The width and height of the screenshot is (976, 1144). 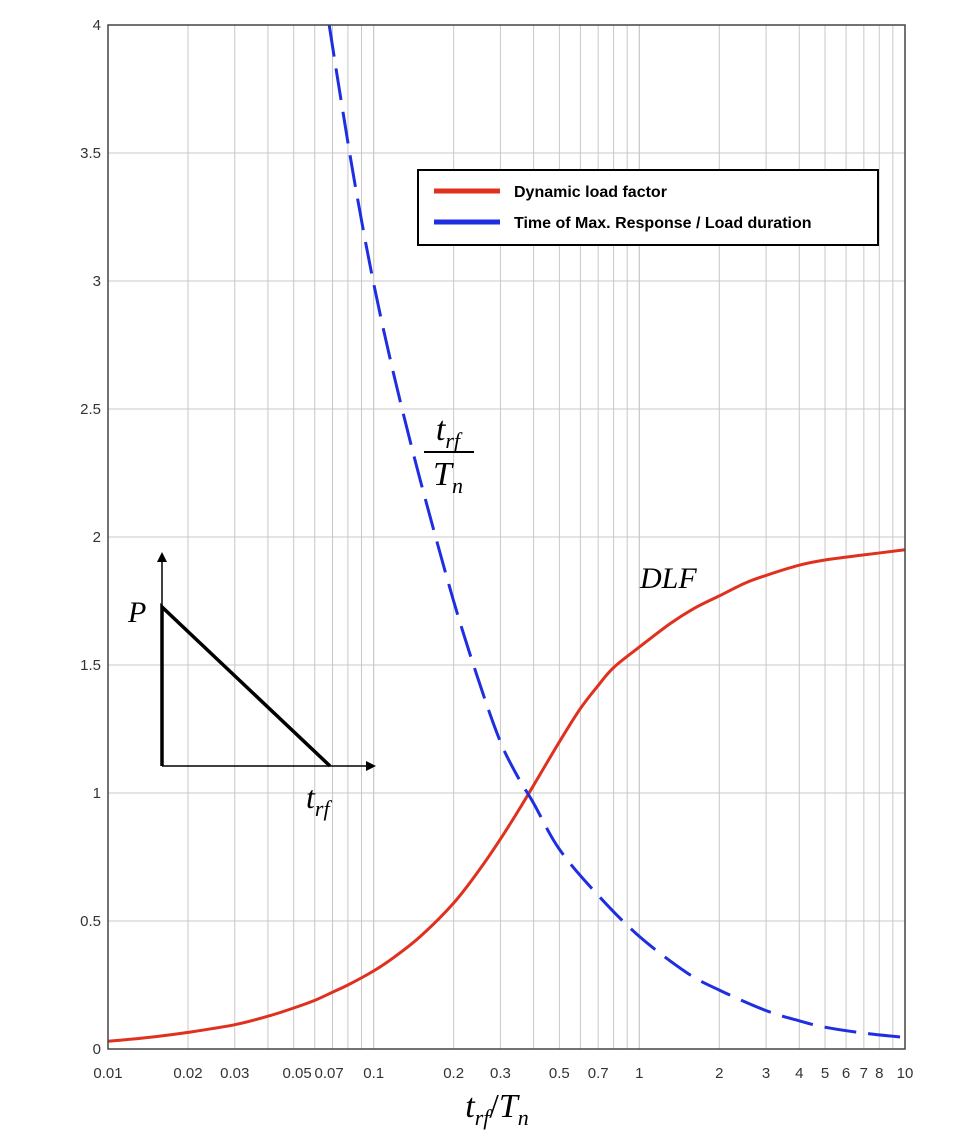 What do you see at coordinates (162, 557) in the screenshot?
I see `inset-y-arrow` at bounding box center [162, 557].